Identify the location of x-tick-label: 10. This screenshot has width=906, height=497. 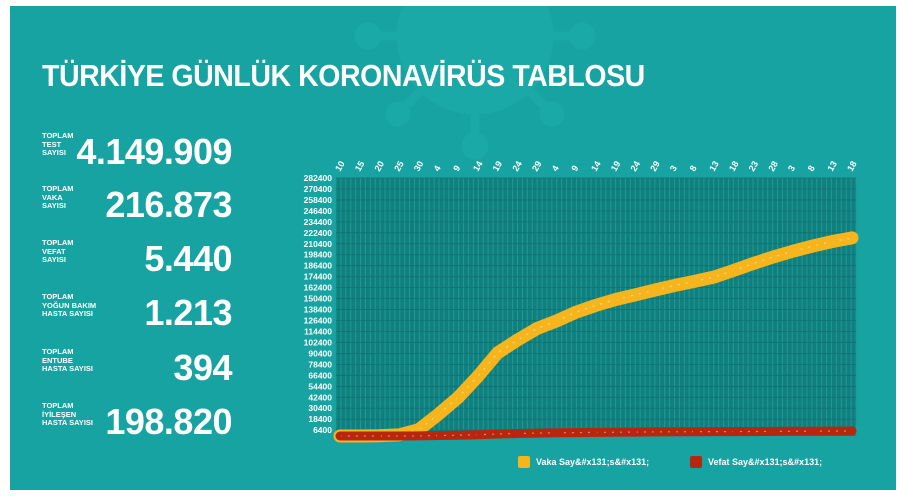
(340, 166).